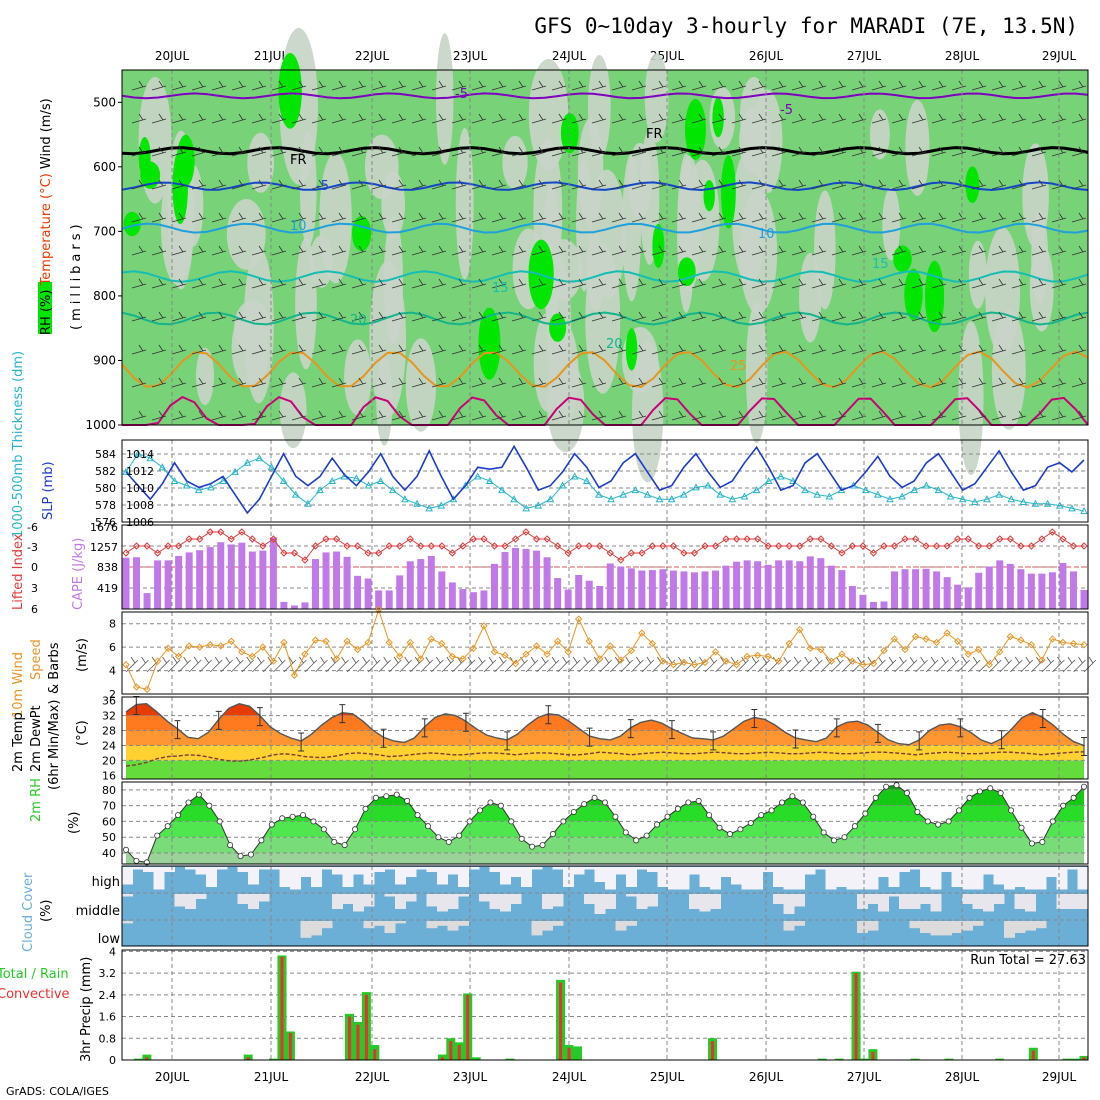 Image resolution: width=1100 pixels, height=1100 pixels. Describe the element at coordinates (648, 412) in the screenshot. I see `rh-dry-region` at that location.